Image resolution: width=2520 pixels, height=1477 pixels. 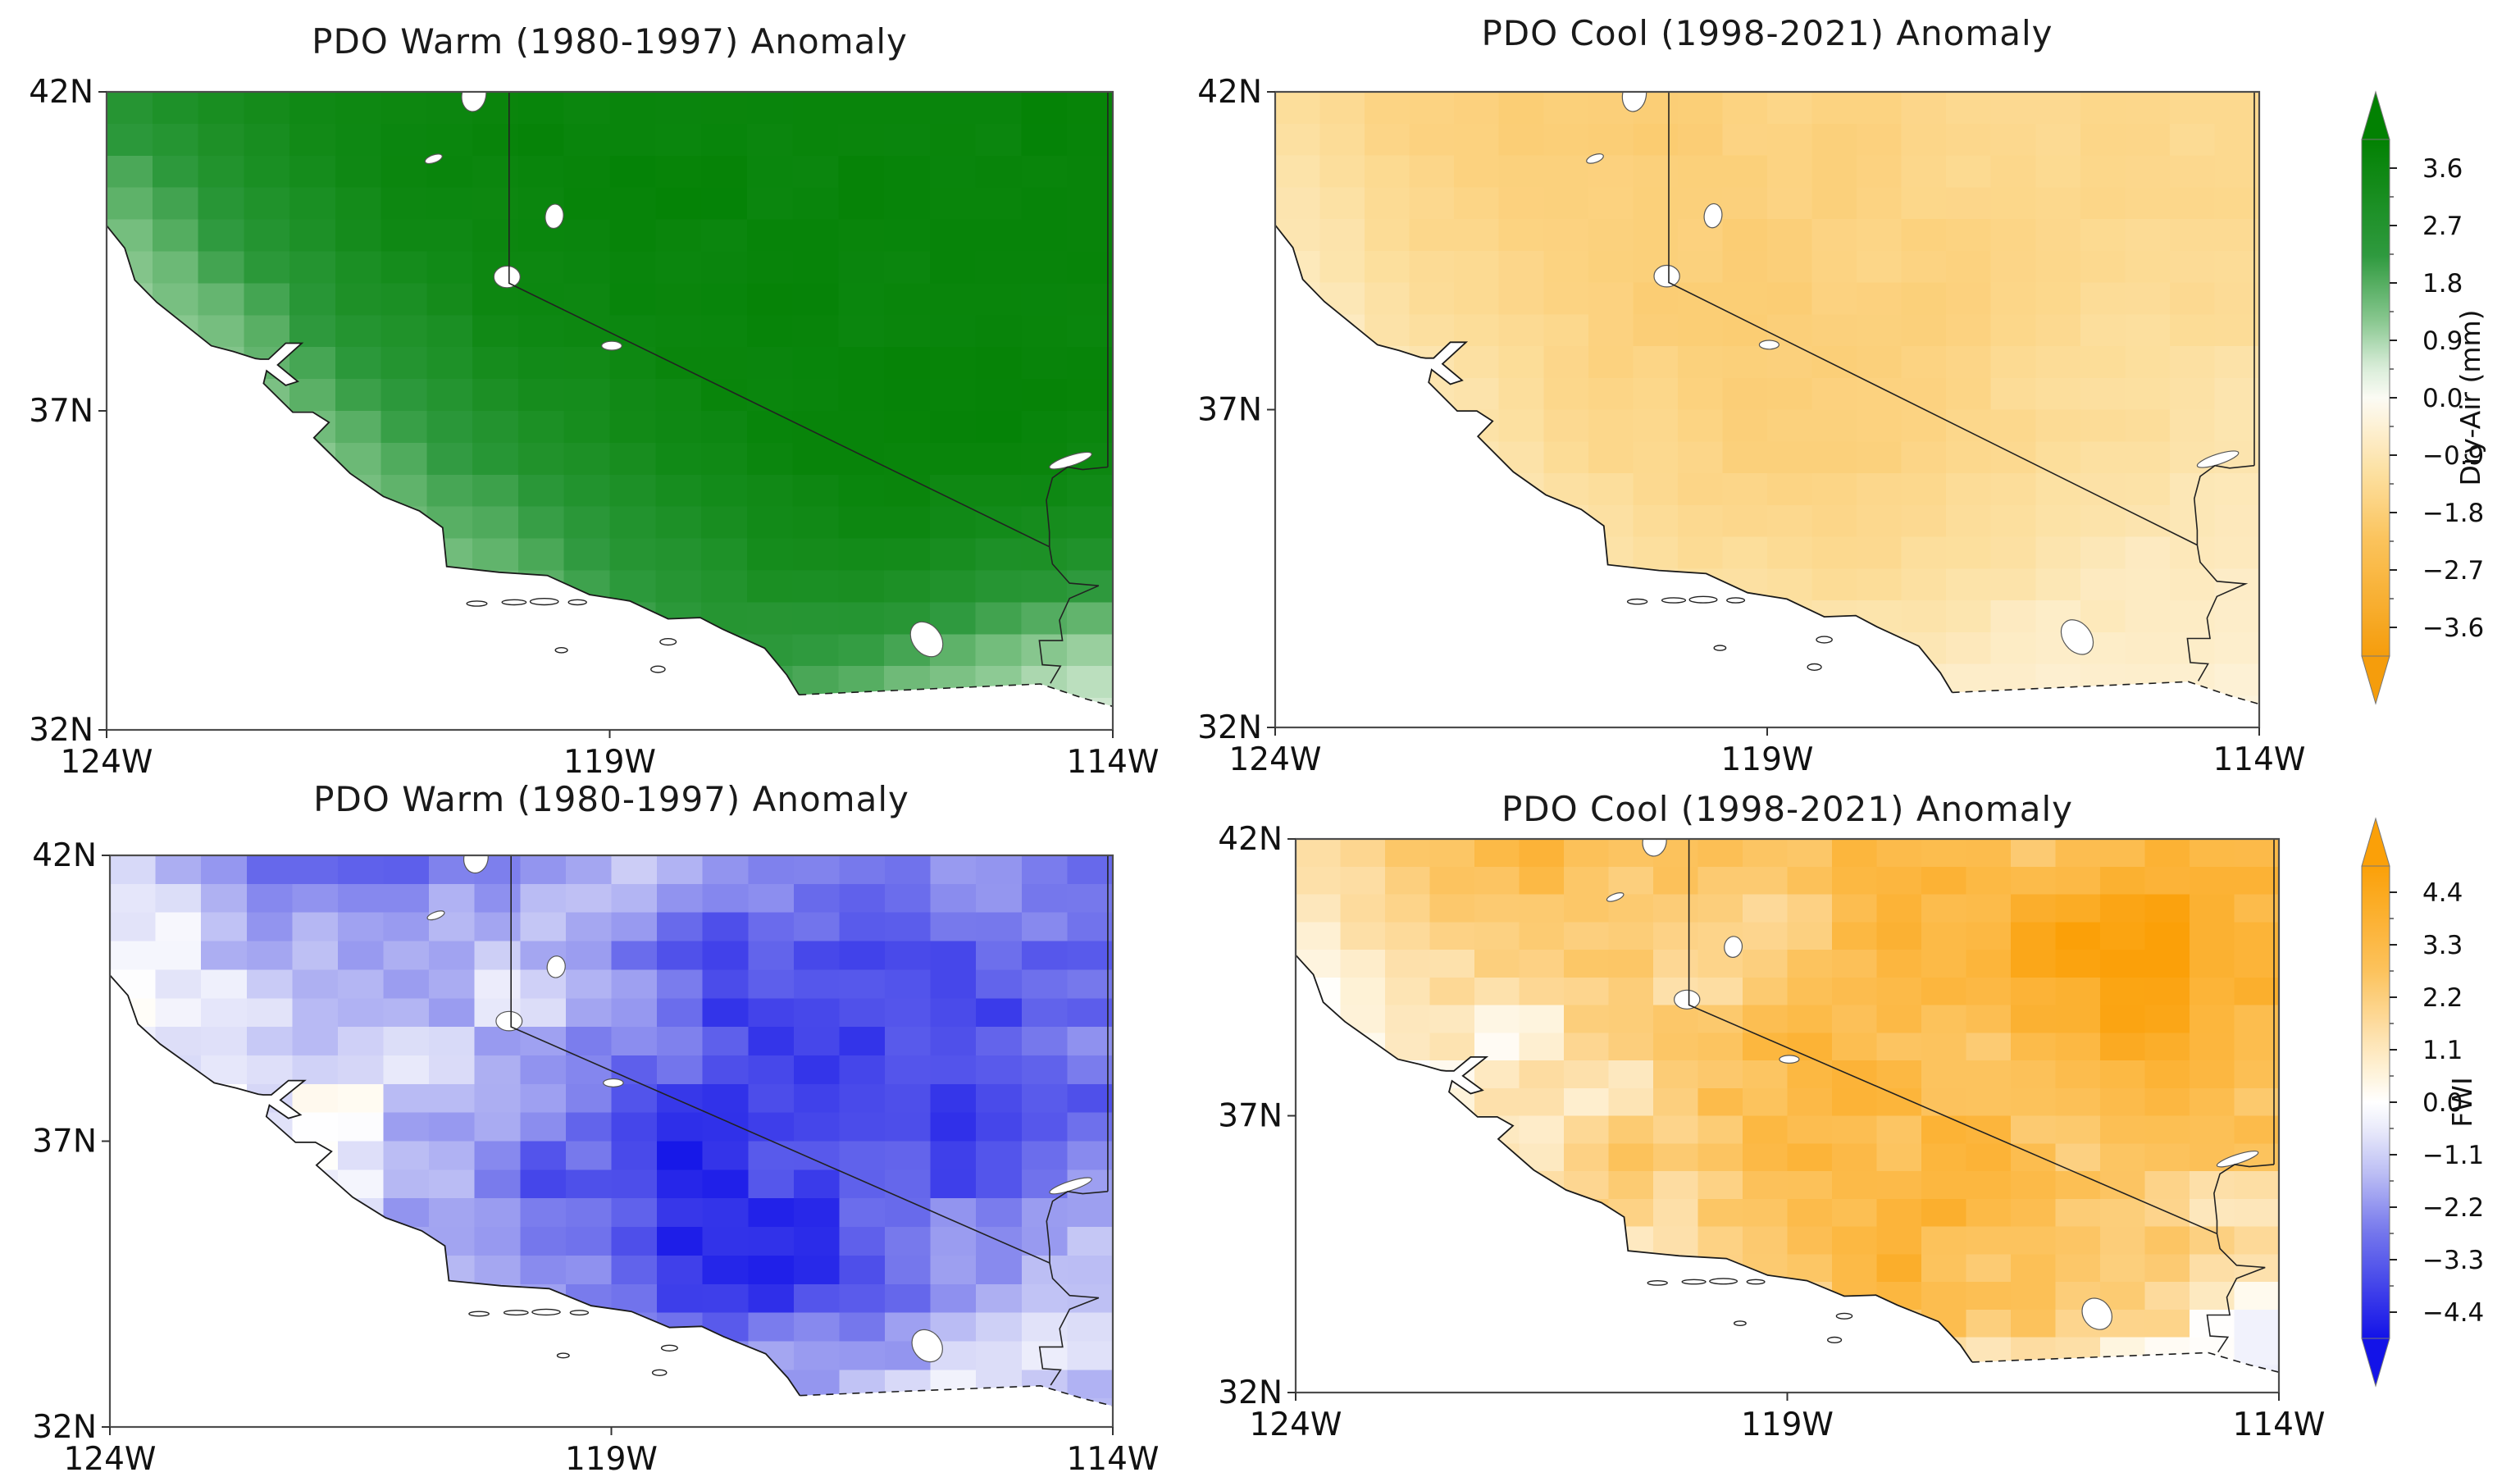 What do you see at coordinates (2453, 456) in the screenshot?
I see `colorbar-tick-label: −0.9` at bounding box center [2453, 456].